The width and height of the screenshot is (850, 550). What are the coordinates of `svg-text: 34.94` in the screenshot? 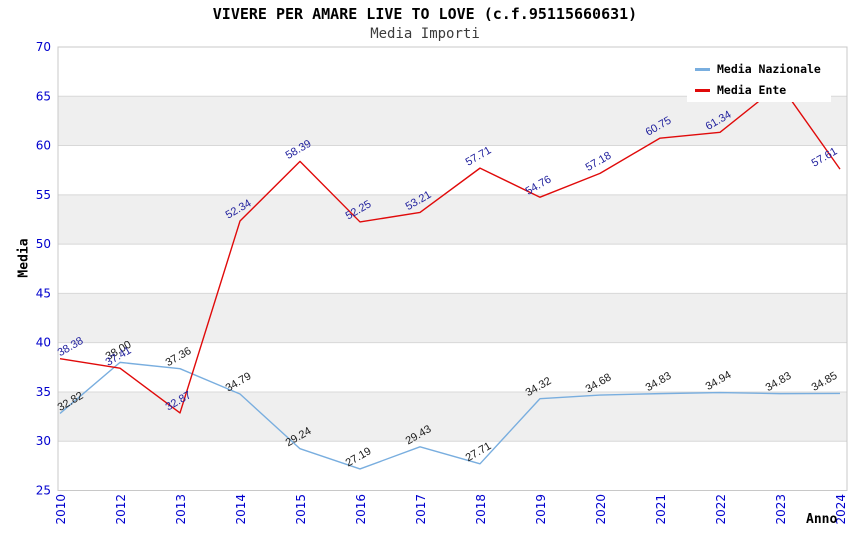 It's located at (719, 381).